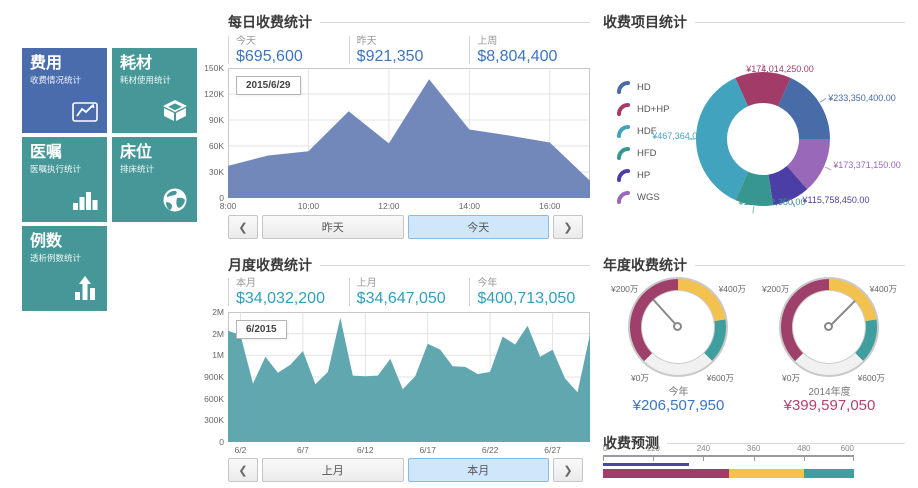 Image resolution: width=918 pixels, height=488 pixels. Describe the element at coordinates (517, 56) in the screenshot. I see `stat-value: $8,804,400` at that location.